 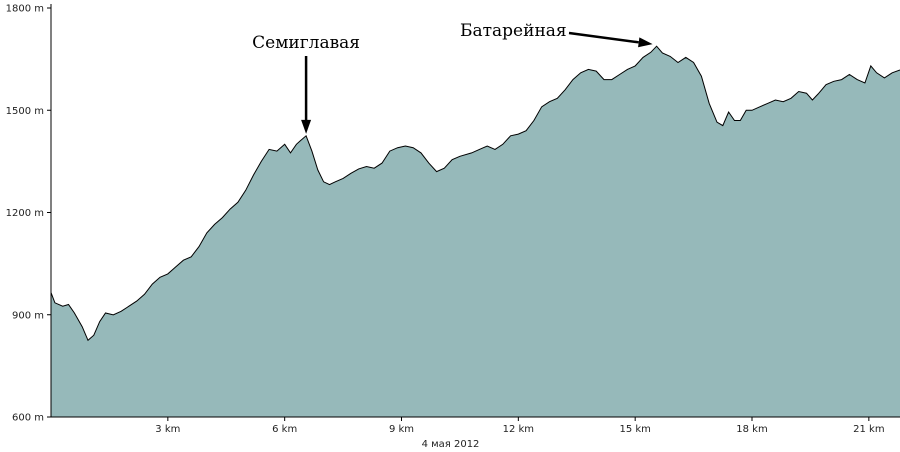 What do you see at coordinates (167, 429) in the screenshot?
I see `x-tick-label: 3 km` at bounding box center [167, 429].